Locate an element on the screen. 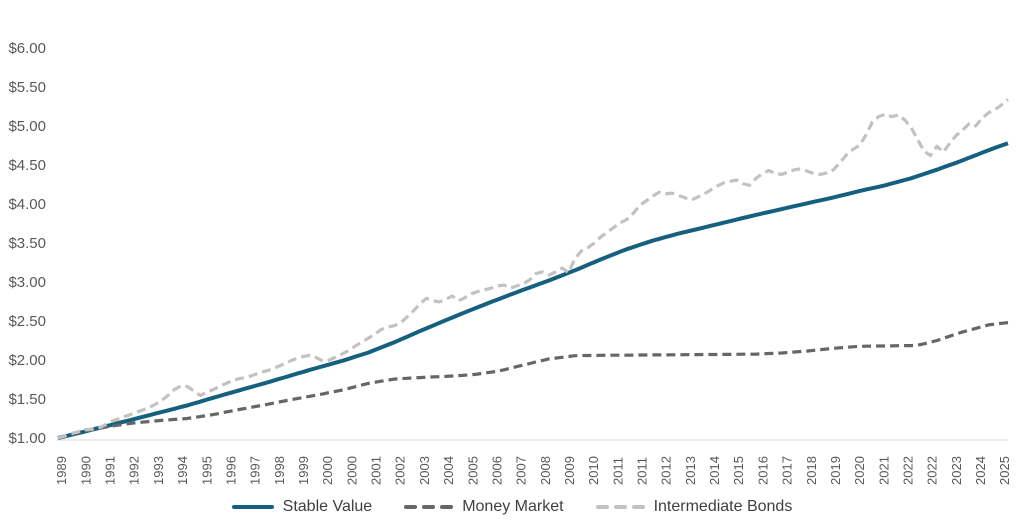 The image size is (1024, 526). y-axis-tick-label: $1.50 is located at coordinates (27, 399).